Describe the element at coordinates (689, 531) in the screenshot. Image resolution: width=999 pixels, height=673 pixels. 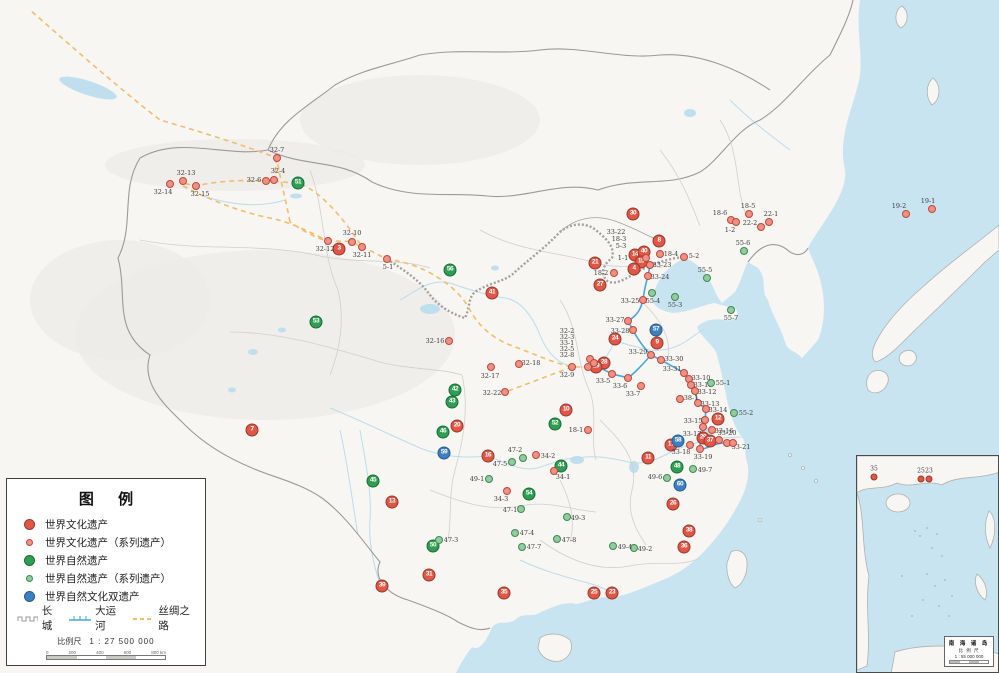
I see `heritage-marker-38: 38` at that location.